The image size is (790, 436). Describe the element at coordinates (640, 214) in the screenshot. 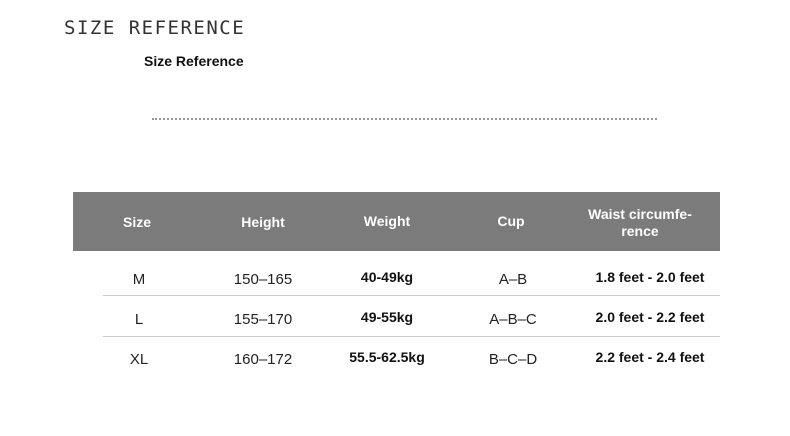

I see `header-waist-line1: Waist circumfe-` at that location.